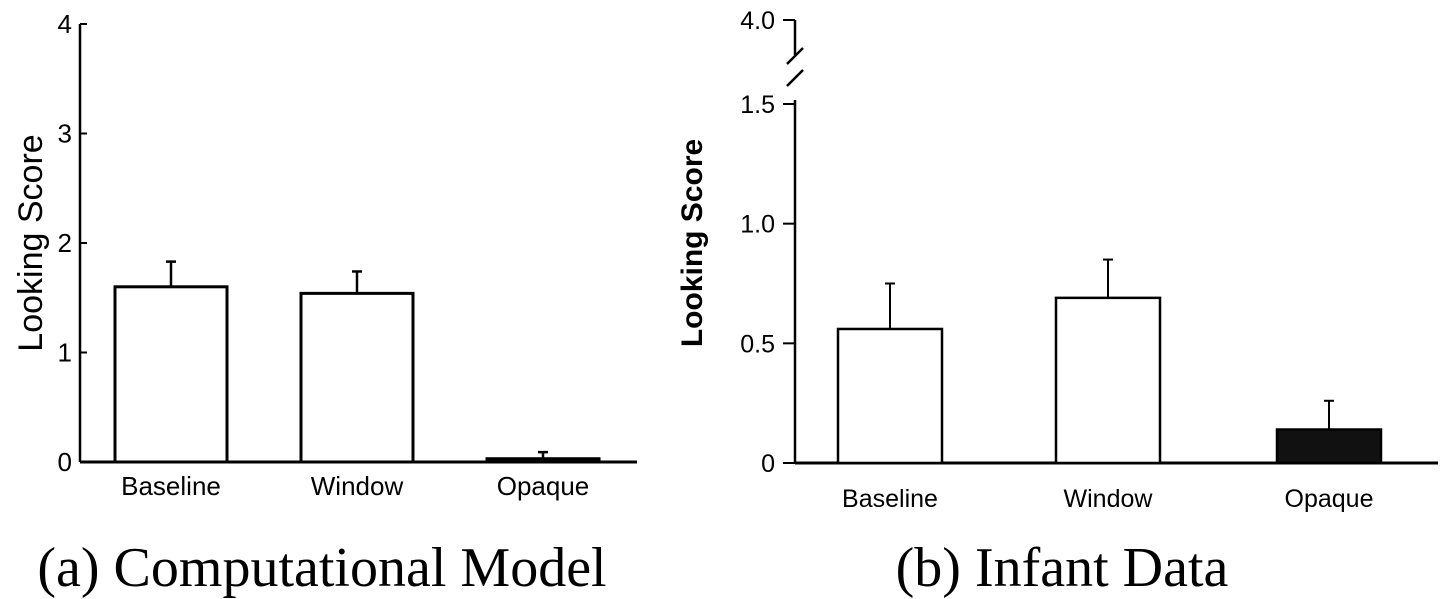 The image size is (1445, 599). Describe the element at coordinates (321, 568) in the screenshot. I see `panel-a-caption: (a) Computational Model` at that location.